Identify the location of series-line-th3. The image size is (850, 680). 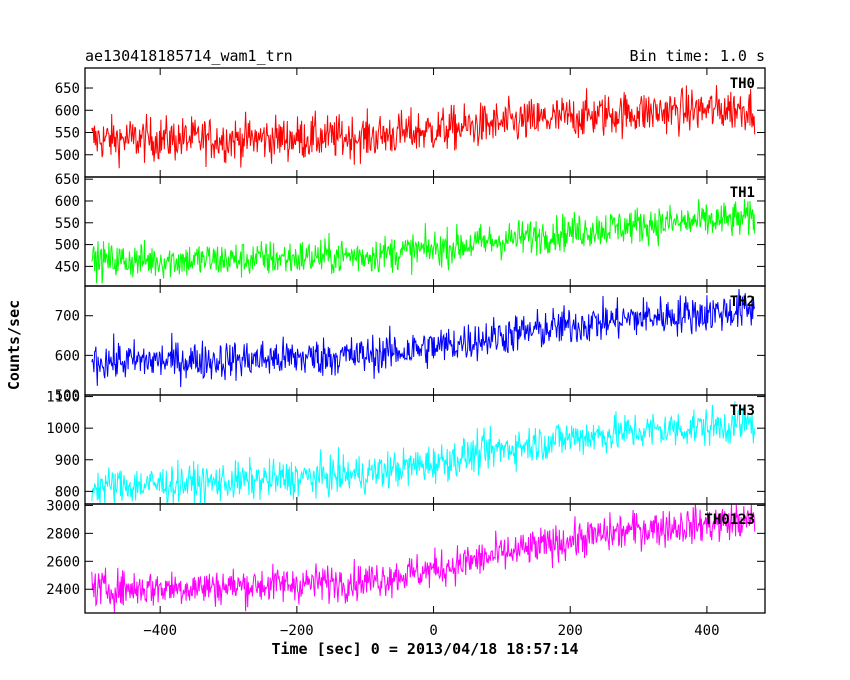
(423, 452).